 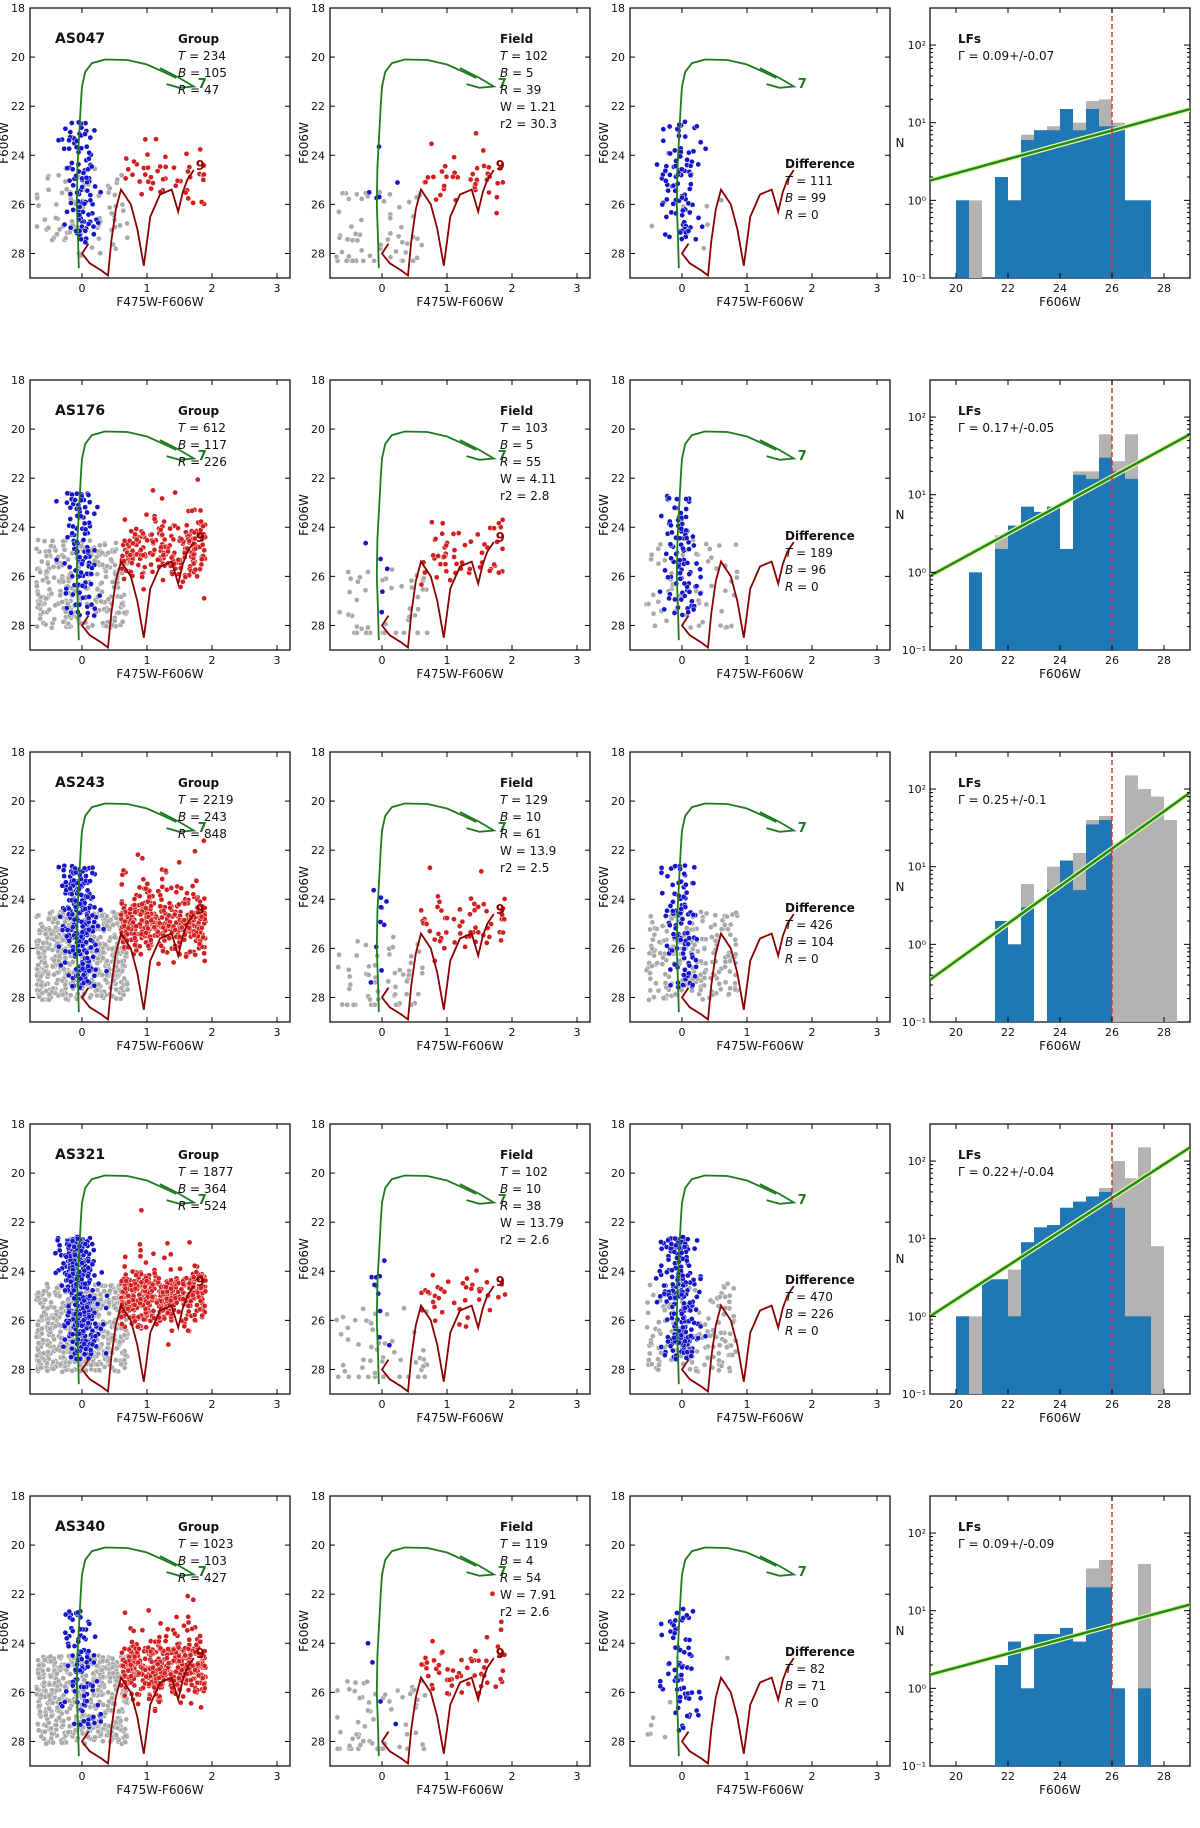 I want to click on fit-line, so click(x=1060, y=505).